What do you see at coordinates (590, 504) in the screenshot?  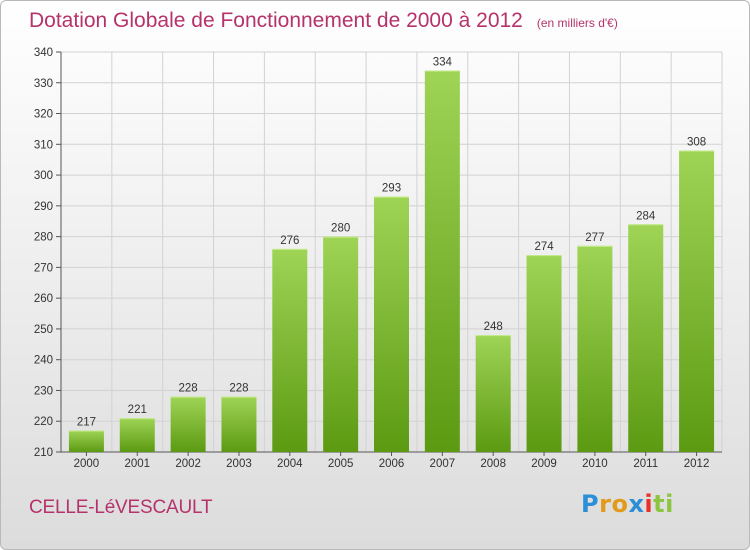 I see `logo-letter: P` at bounding box center [590, 504].